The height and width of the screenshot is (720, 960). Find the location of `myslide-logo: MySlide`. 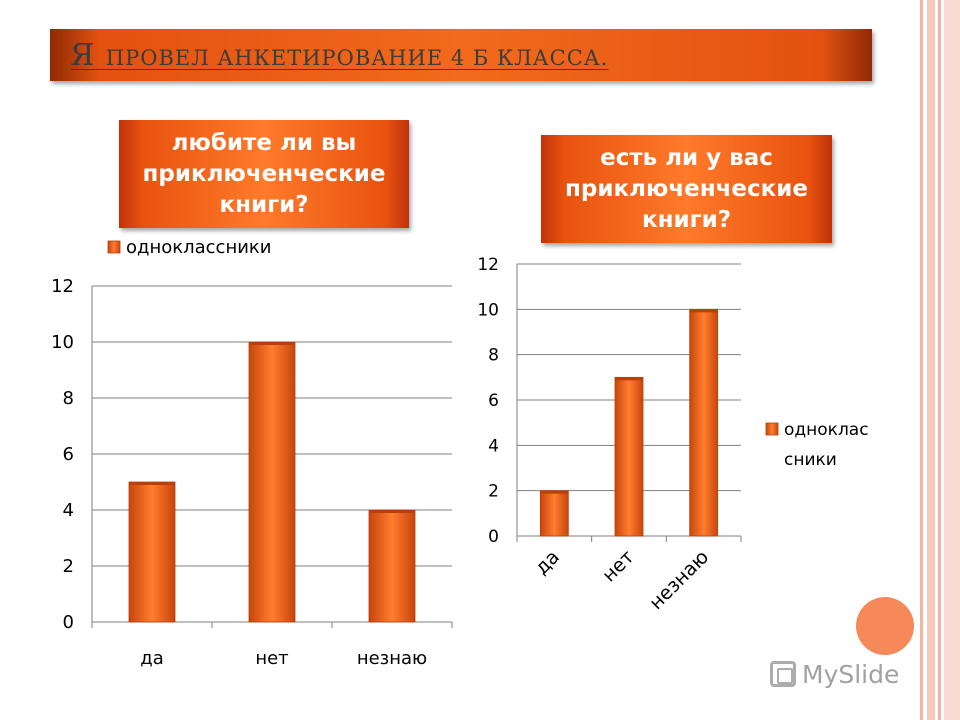

myslide-logo: MySlide is located at coordinates (850, 674).